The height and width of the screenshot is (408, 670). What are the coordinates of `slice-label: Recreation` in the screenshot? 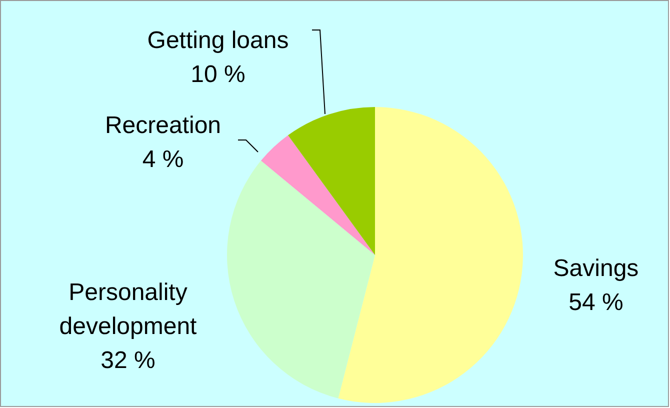 It's located at (163, 125).